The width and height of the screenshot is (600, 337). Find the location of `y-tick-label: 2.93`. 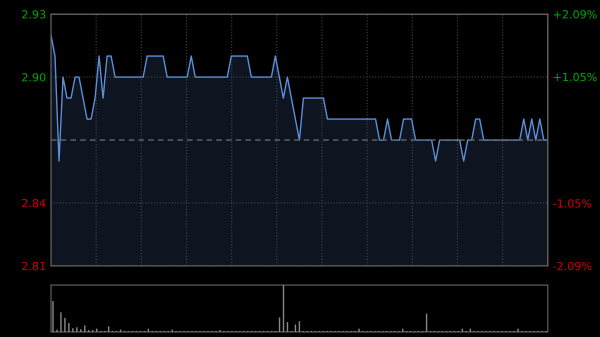

y-tick-label: 2.93 is located at coordinates (34, 14).